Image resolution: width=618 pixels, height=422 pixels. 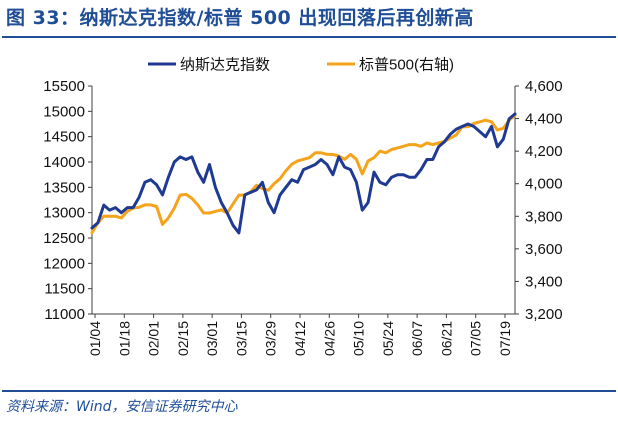 I want to click on left-tick-label: 14500, so click(x=64, y=137).